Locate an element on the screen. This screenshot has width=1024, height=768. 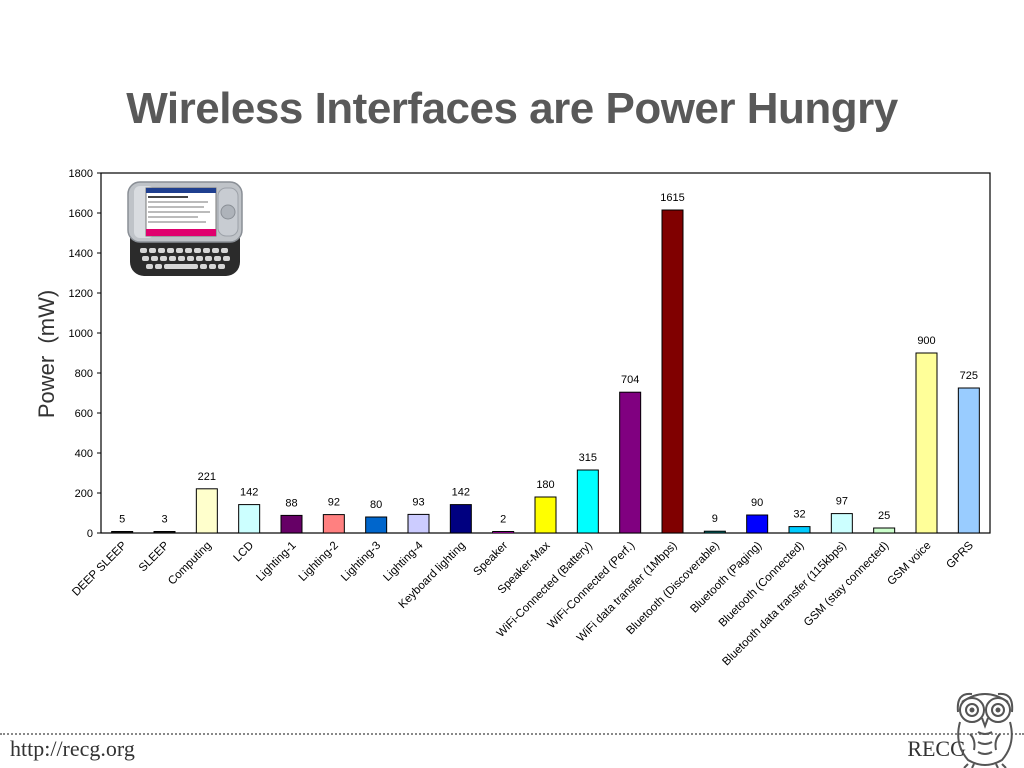
bar-value-label: 97 is located at coordinates (842, 502).